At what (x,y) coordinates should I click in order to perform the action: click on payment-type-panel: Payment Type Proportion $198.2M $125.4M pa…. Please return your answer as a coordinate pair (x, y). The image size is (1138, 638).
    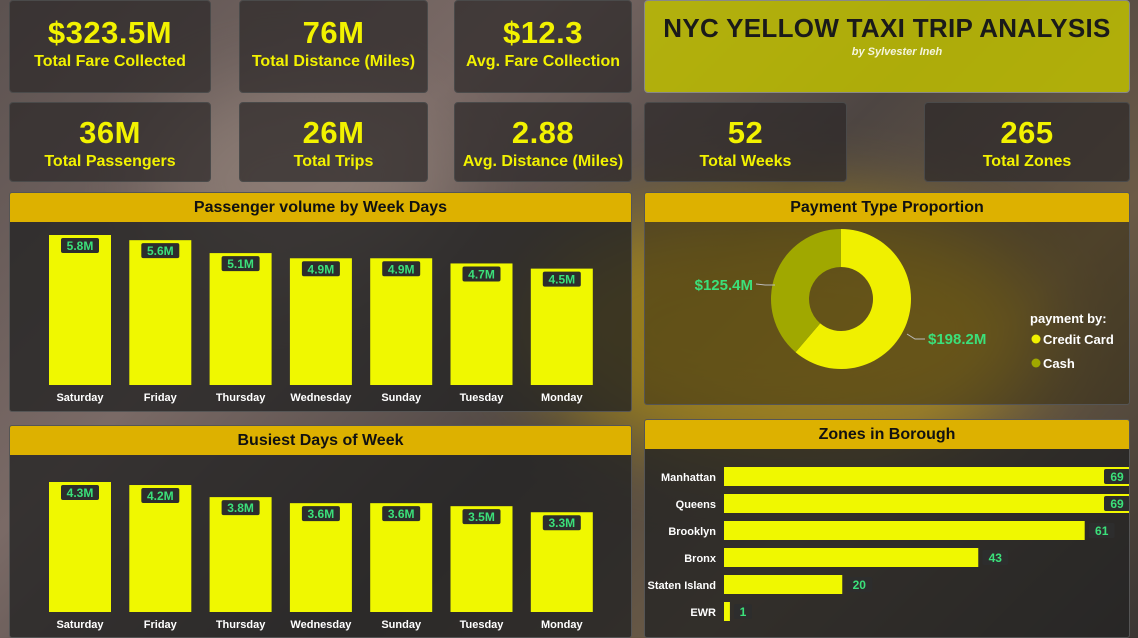
    Looking at the image, I should click on (887, 298).